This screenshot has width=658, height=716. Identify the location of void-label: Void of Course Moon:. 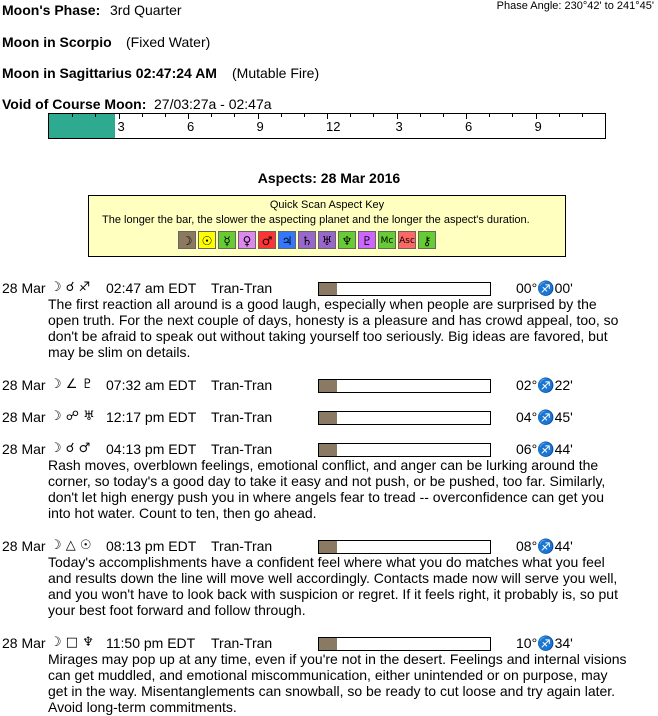
(74, 104).